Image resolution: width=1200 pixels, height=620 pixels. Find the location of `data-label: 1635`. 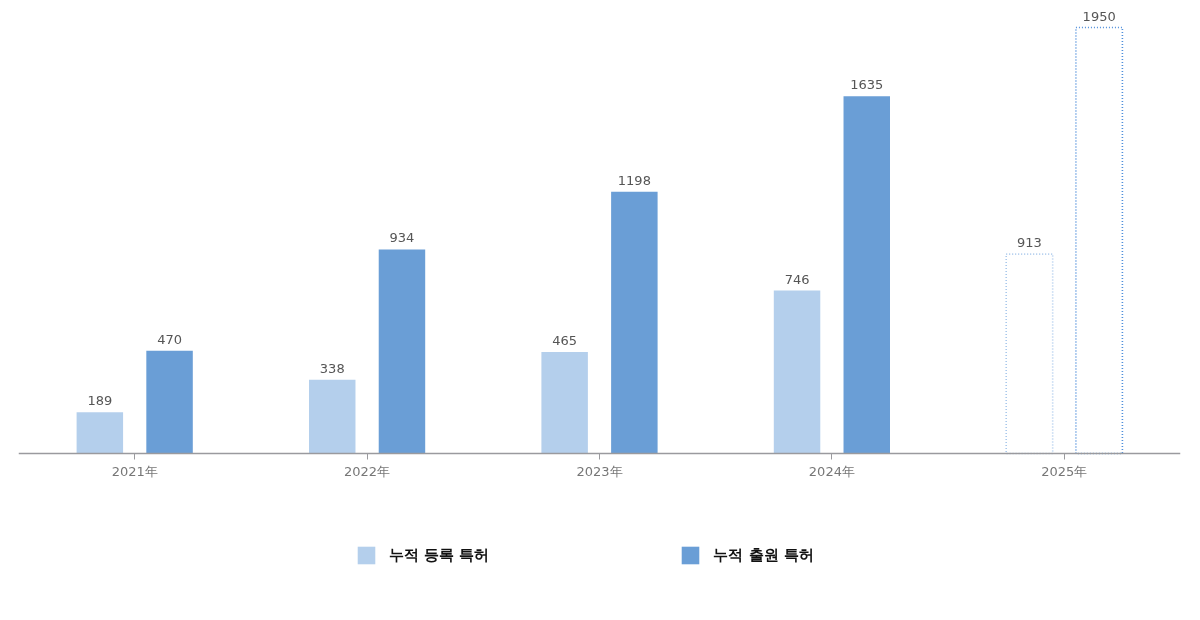

data-label: 1635 is located at coordinates (867, 85).